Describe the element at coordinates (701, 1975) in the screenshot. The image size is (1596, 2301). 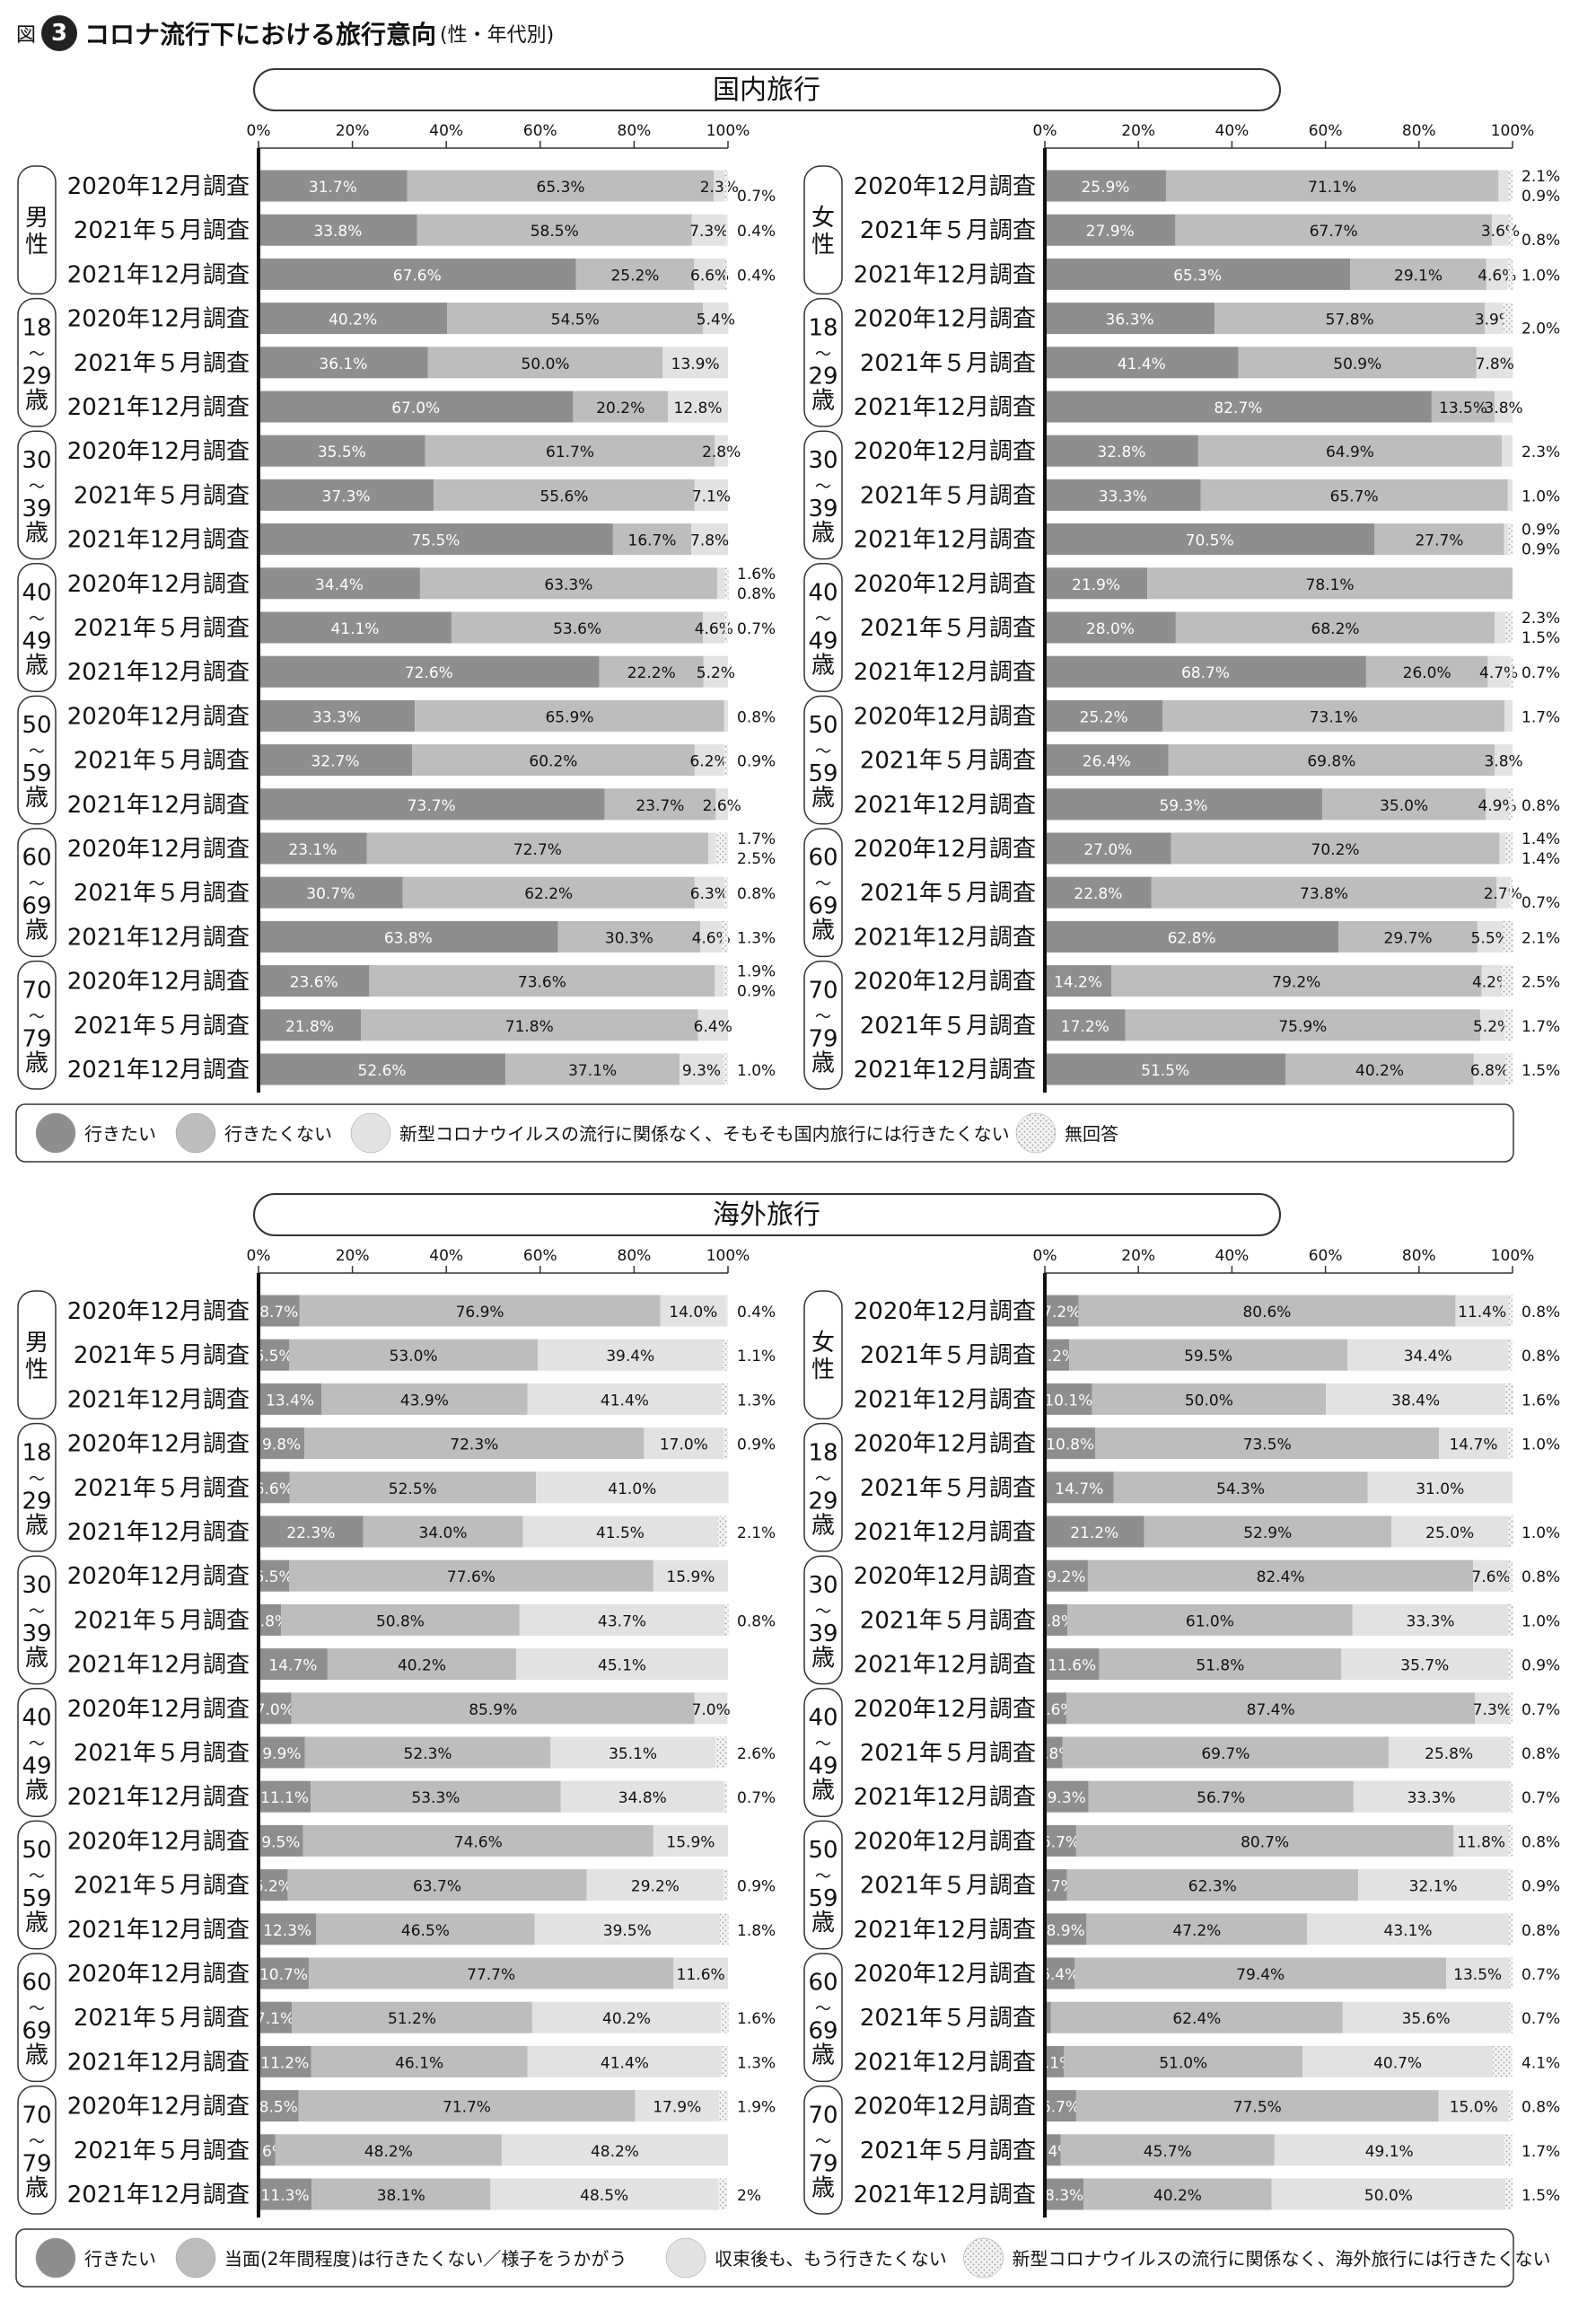
I see `data-label: 11.6%` at that location.